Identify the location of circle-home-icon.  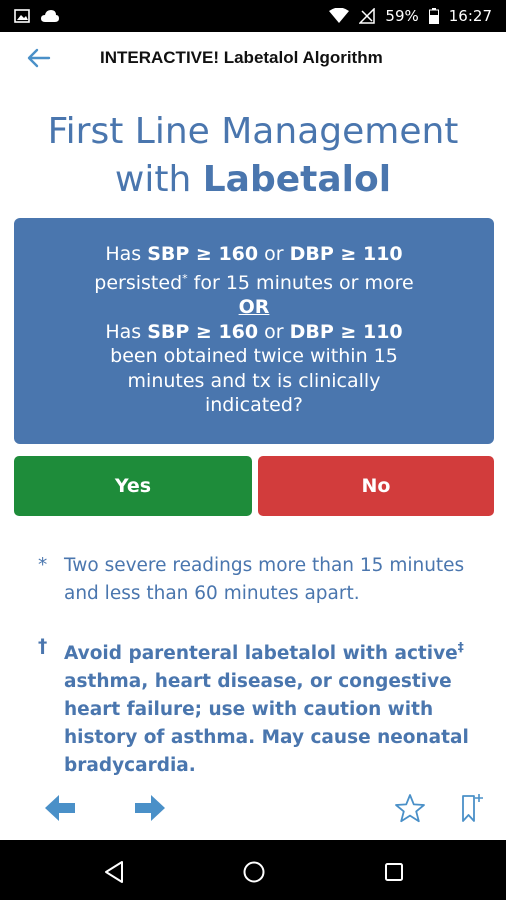
(254, 872).